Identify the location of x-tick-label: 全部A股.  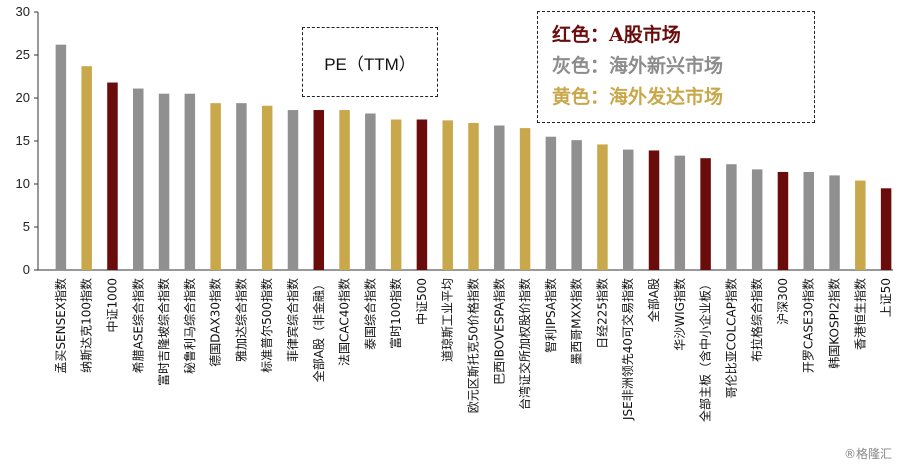
(653, 300).